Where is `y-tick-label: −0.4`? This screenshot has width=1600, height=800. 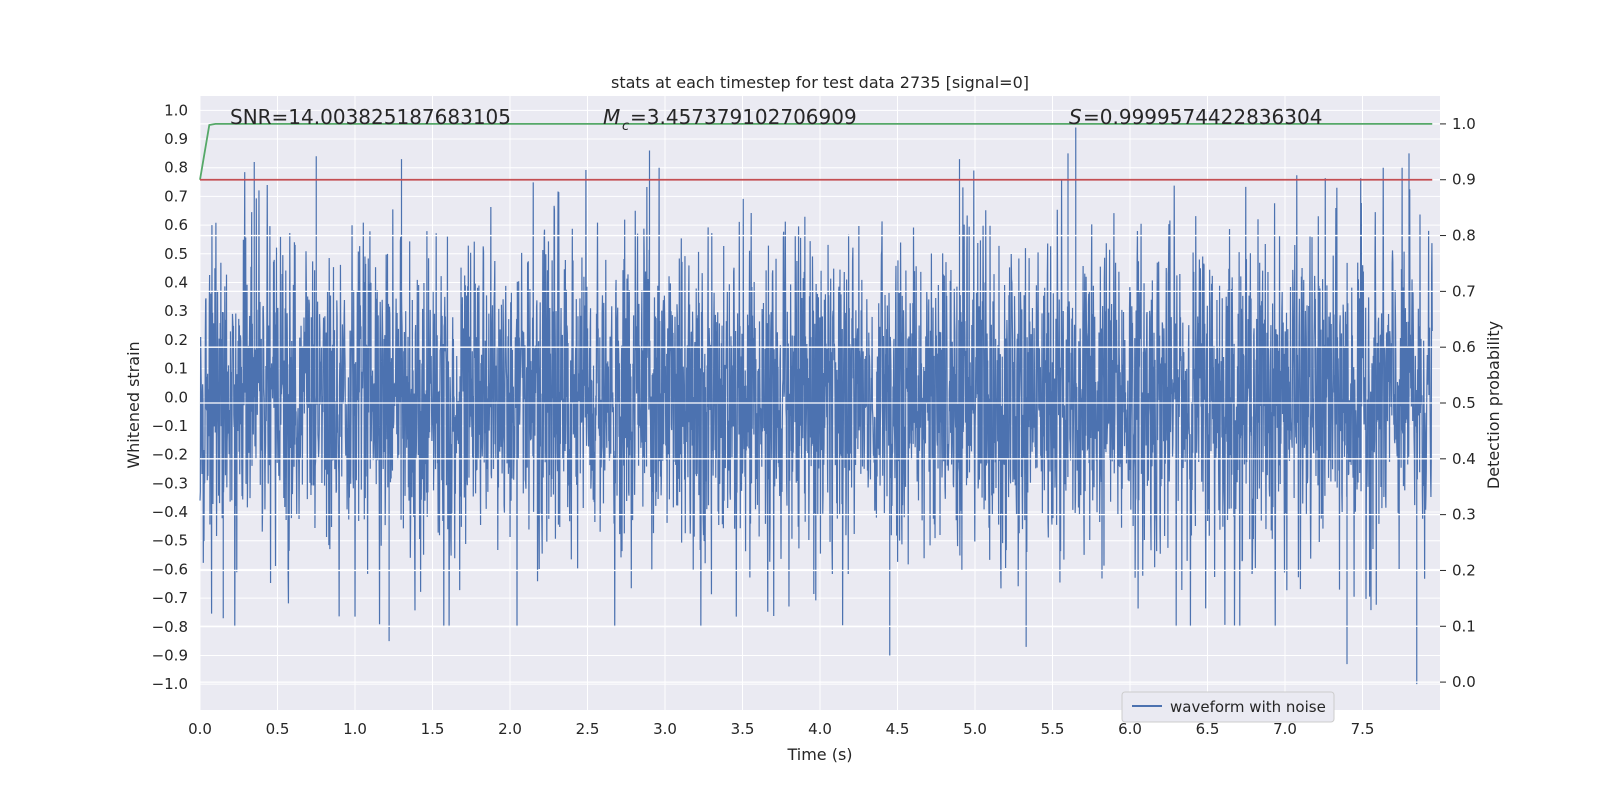 y-tick-label: −0.4 is located at coordinates (170, 512).